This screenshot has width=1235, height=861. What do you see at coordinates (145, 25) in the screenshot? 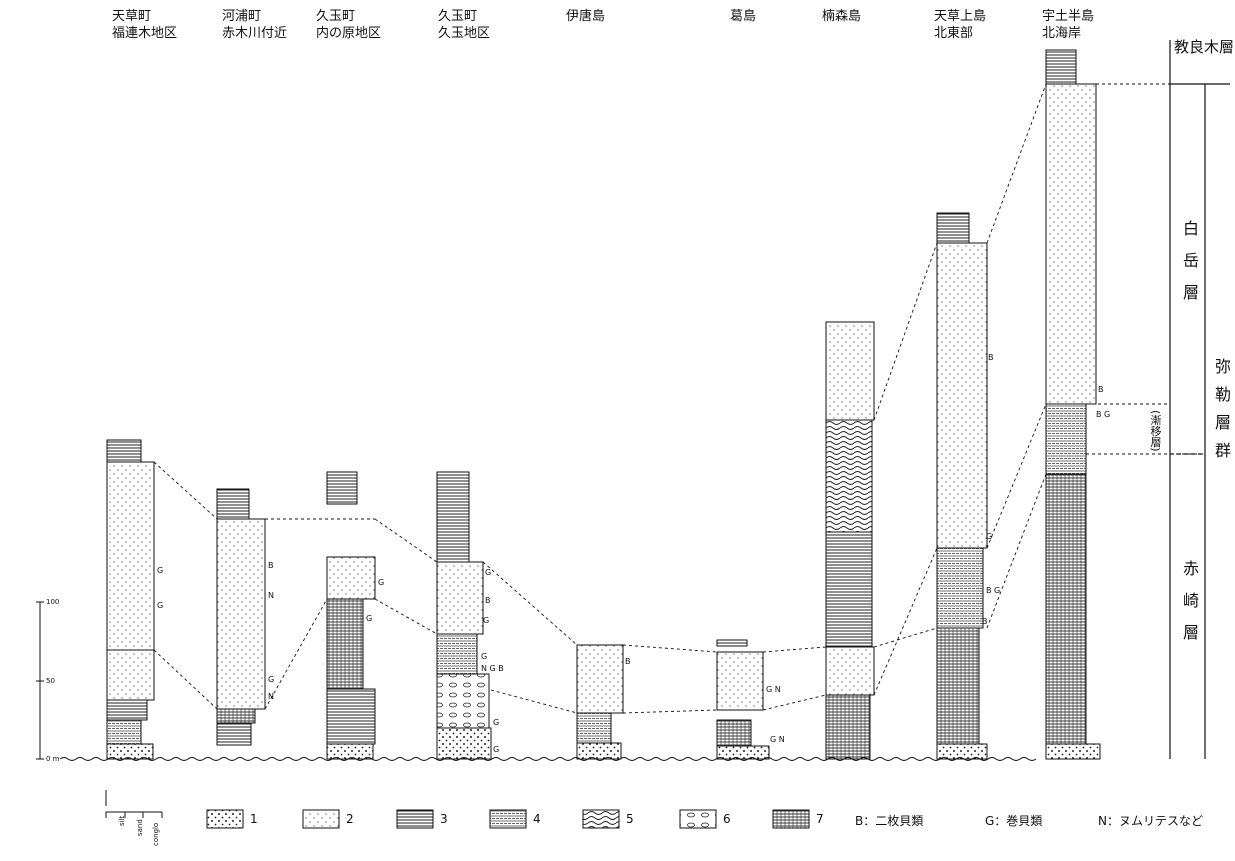
I see `column-header-1: 天草町 福連木地区` at bounding box center [145, 25].